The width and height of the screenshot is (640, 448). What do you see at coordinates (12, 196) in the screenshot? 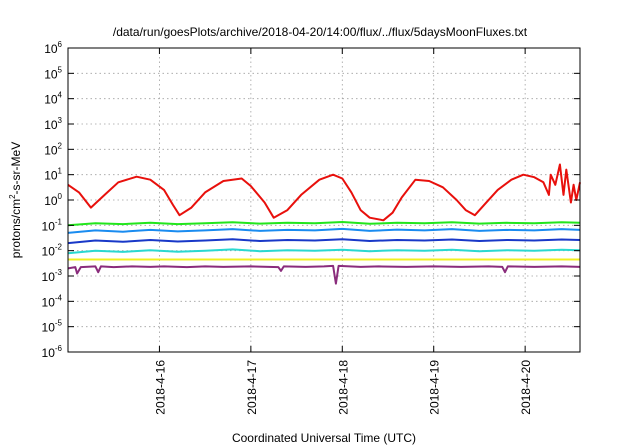
I see `y-axis-label-sup: 2` at bounding box center [12, 196].